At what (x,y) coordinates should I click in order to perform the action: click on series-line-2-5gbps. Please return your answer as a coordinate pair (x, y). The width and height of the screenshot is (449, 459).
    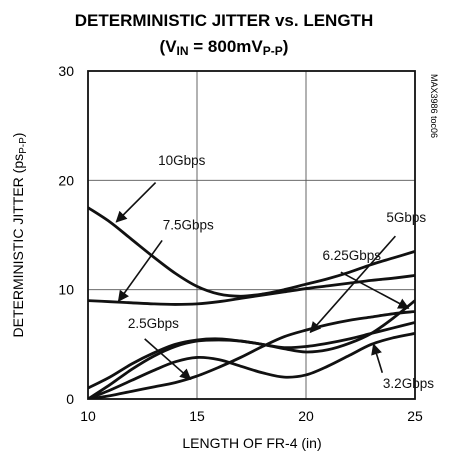
    Looking at the image, I should click on (251, 360).